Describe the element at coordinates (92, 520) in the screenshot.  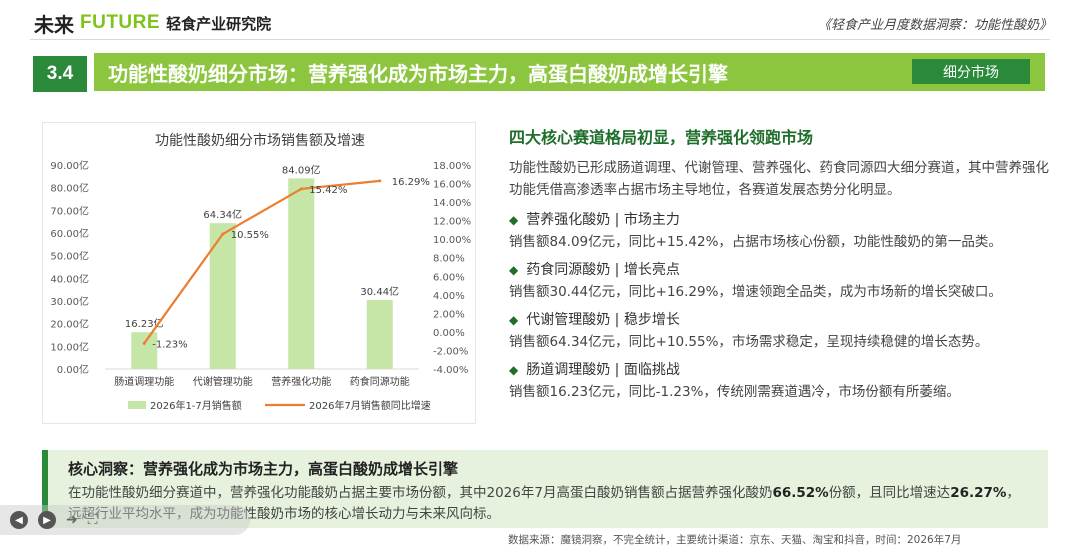
I see `fullscreen-icon: ⛶` at that location.